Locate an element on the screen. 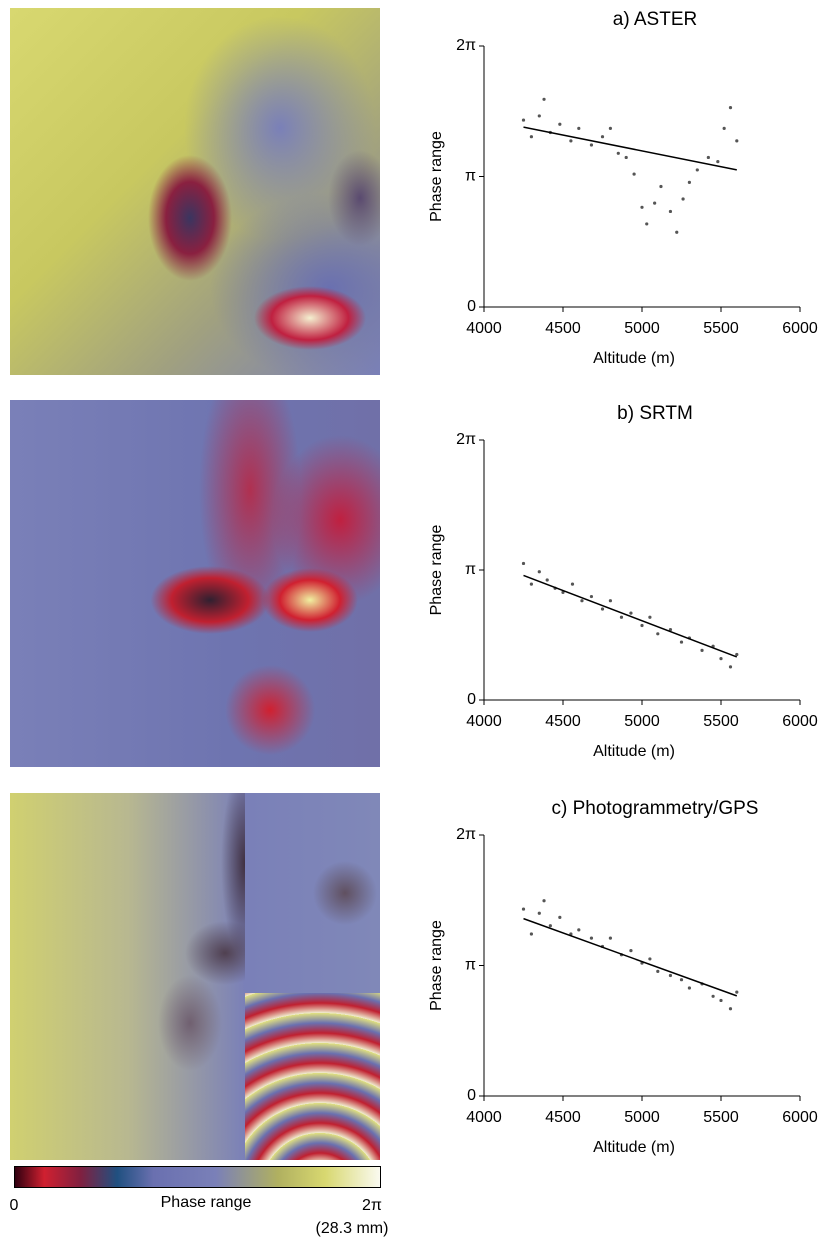 This screenshot has width=832, height=1246. colorbar-min-label: 0 is located at coordinates (14, 1205).